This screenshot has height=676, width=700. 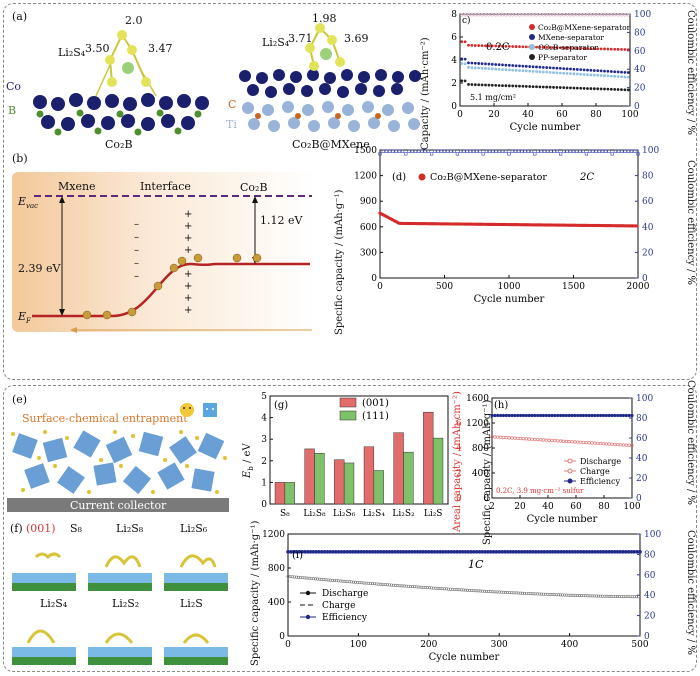 I want to click on evac-label: Evac, so click(x=28, y=202).